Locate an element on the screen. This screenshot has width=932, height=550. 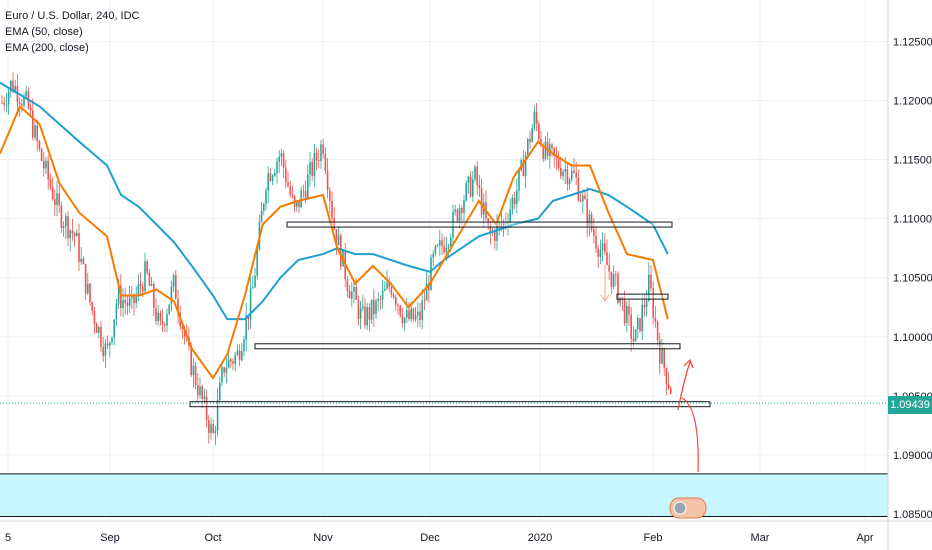
small-level-box is located at coordinates (642, 296).